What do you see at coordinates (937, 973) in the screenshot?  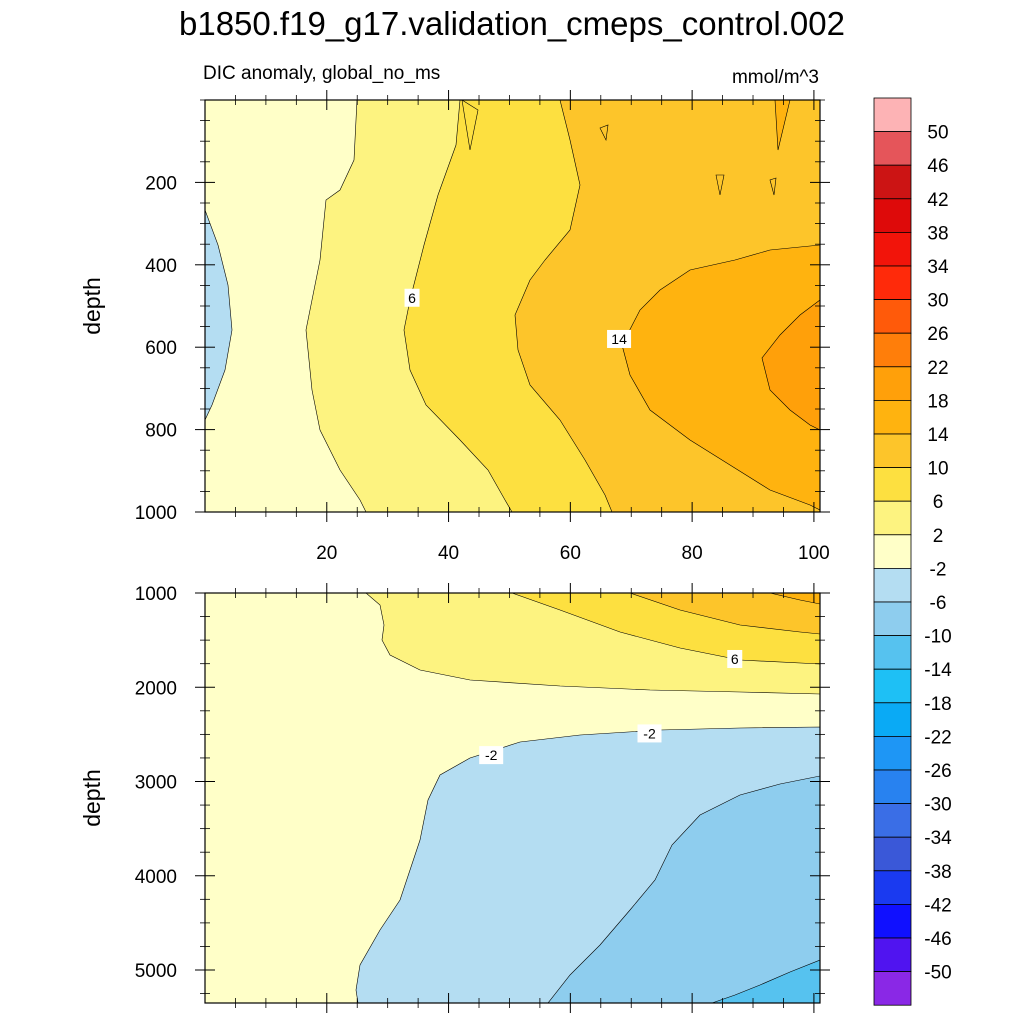 I see `colorbar-label: -50` at bounding box center [937, 973].